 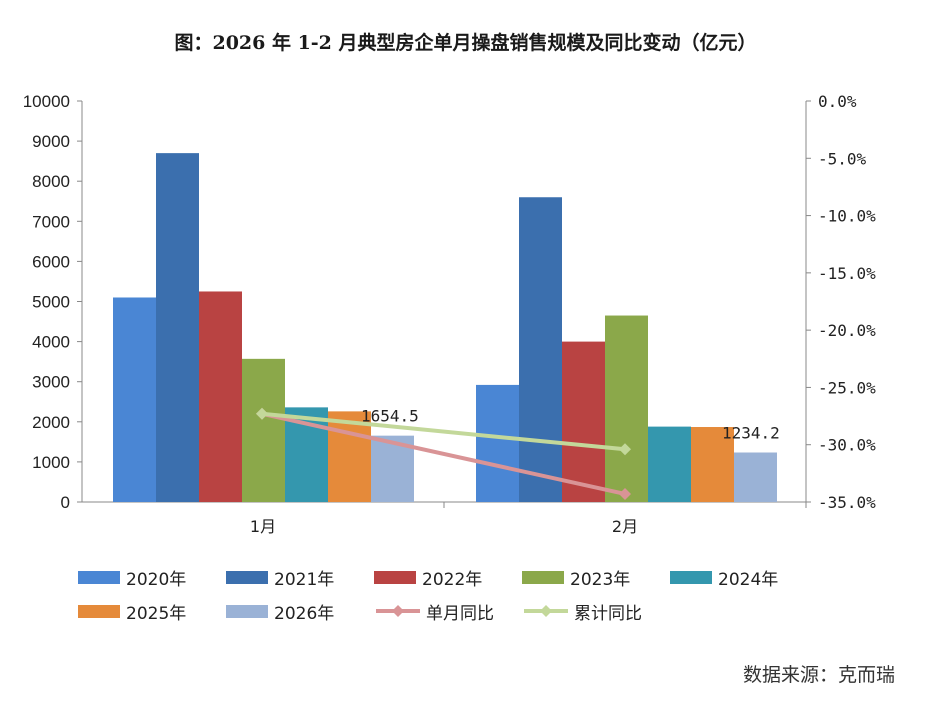 I want to click on legend-item: 2021年, so click(x=300, y=577).